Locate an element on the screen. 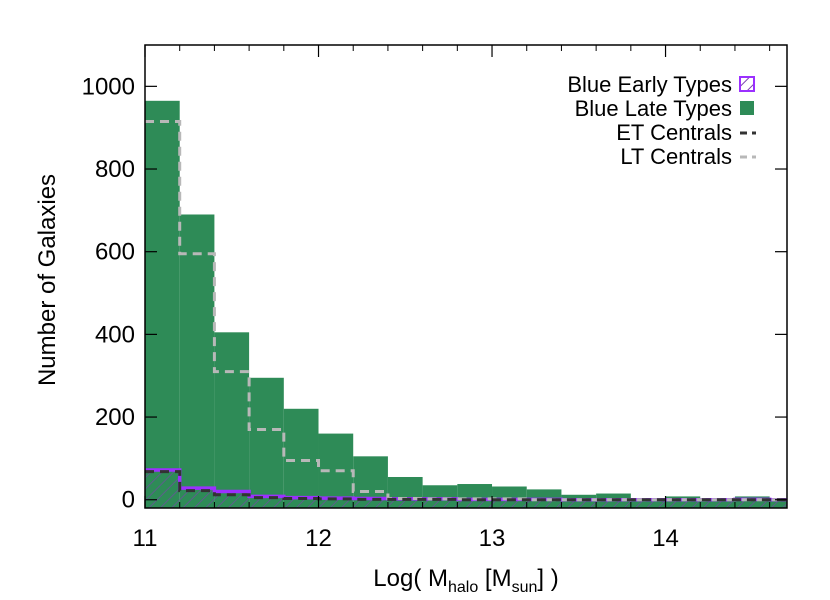 This screenshot has width=830, height=600. legend-label: ET Centrals is located at coordinates (674, 132).